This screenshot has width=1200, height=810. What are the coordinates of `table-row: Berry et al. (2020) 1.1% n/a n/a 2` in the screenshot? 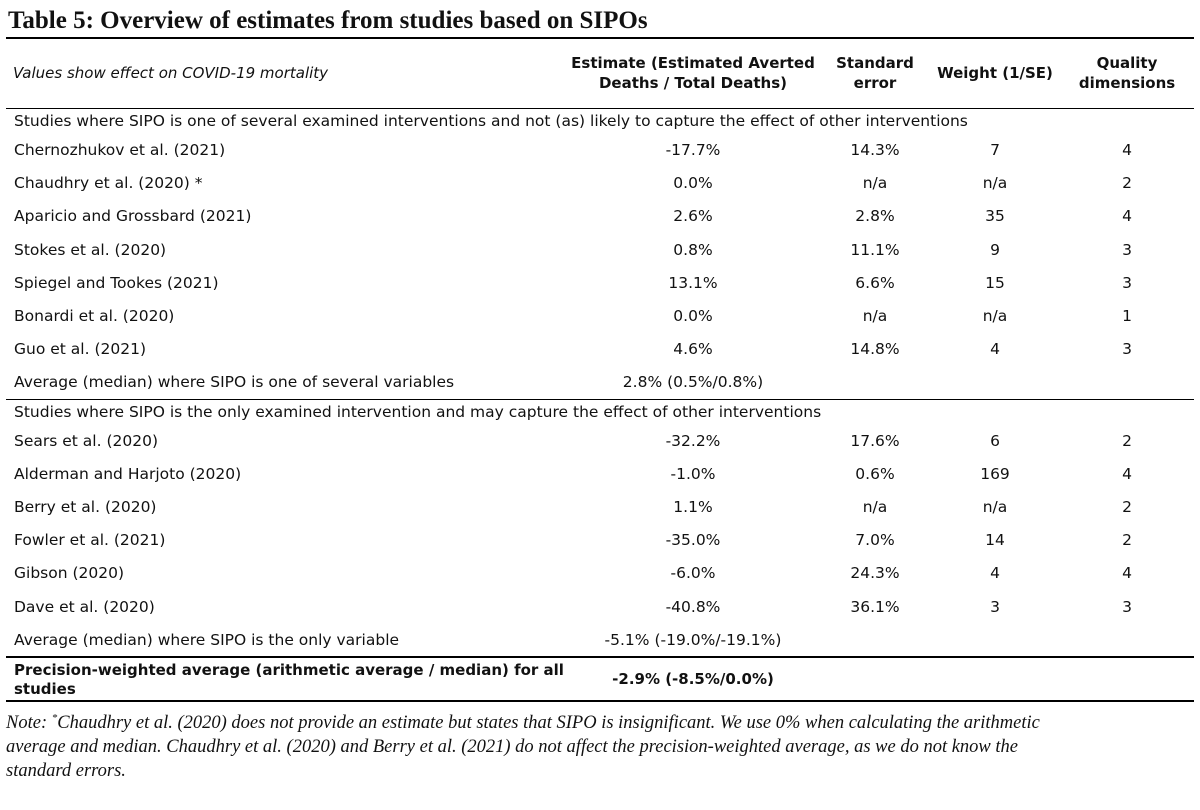 It's located at (600, 506).